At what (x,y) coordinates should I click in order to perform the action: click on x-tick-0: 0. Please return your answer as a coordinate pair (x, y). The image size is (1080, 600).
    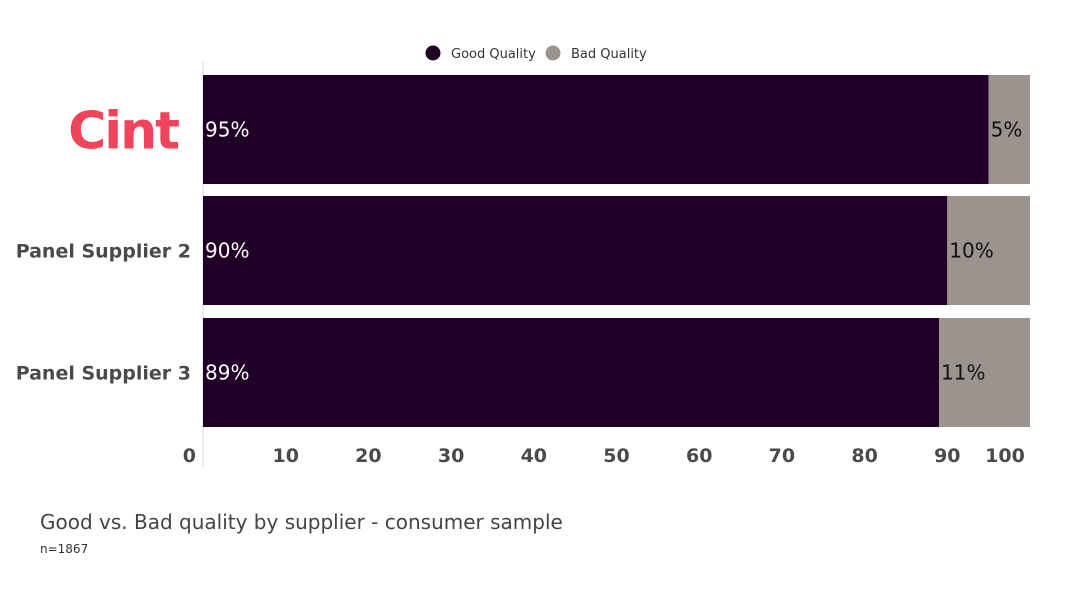
    Looking at the image, I should click on (189, 456).